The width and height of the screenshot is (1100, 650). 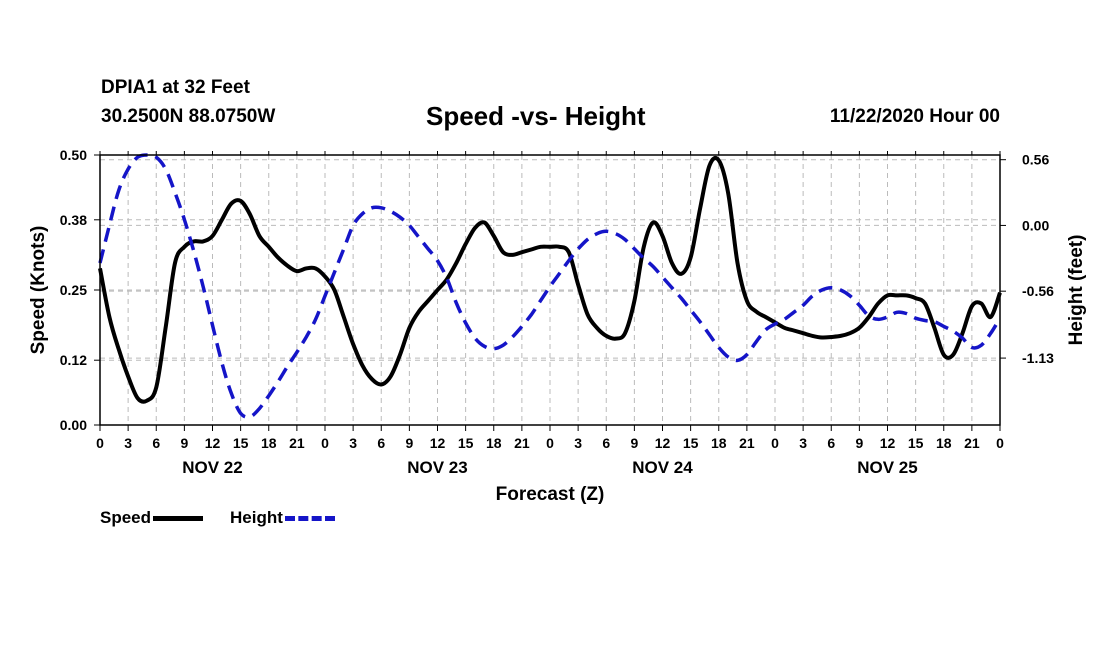 What do you see at coordinates (914, 116) in the screenshot?
I see `forecast-issue-time: 11/22/2020 Hour 00` at bounding box center [914, 116].